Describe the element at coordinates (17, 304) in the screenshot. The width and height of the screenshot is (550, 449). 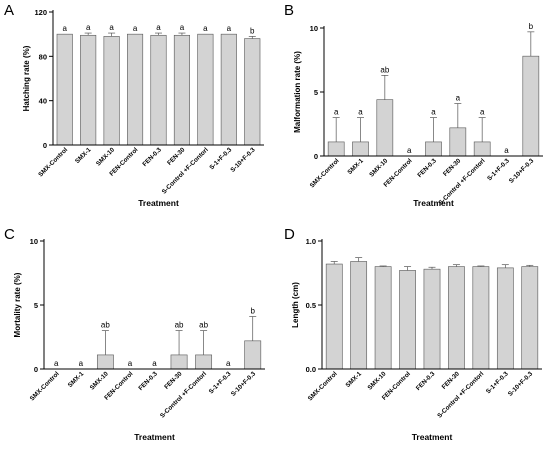
I see `y-axis-label: Mortality rate (%)` at that location.